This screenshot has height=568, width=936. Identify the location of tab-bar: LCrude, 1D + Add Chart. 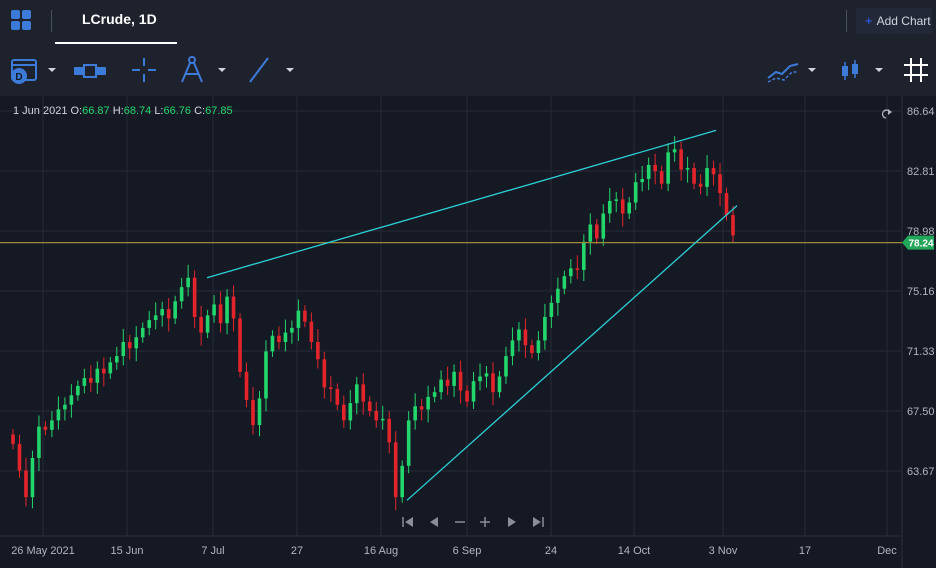
(468, 22).